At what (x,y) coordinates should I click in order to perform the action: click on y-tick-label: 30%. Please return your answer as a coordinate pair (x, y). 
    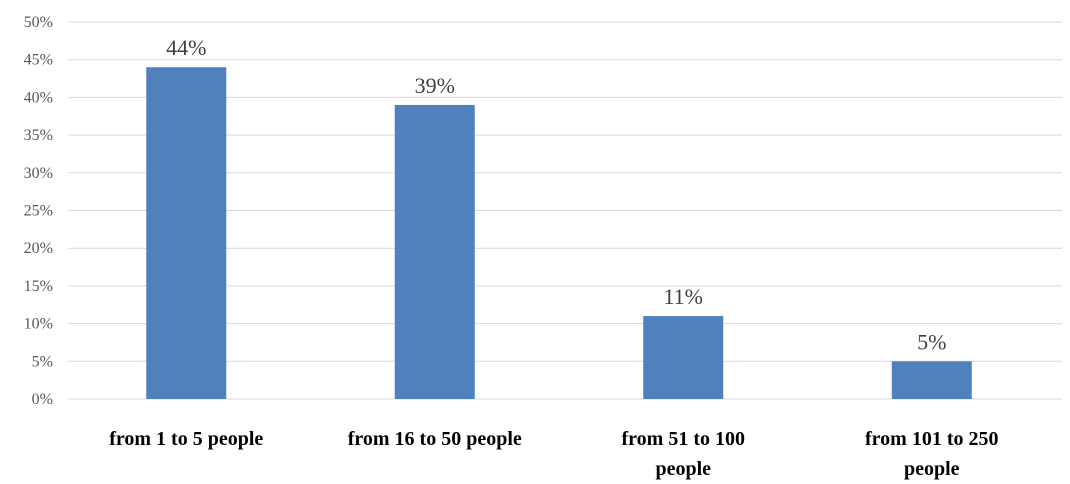
    Looking at the image, I should click on (38, 173).